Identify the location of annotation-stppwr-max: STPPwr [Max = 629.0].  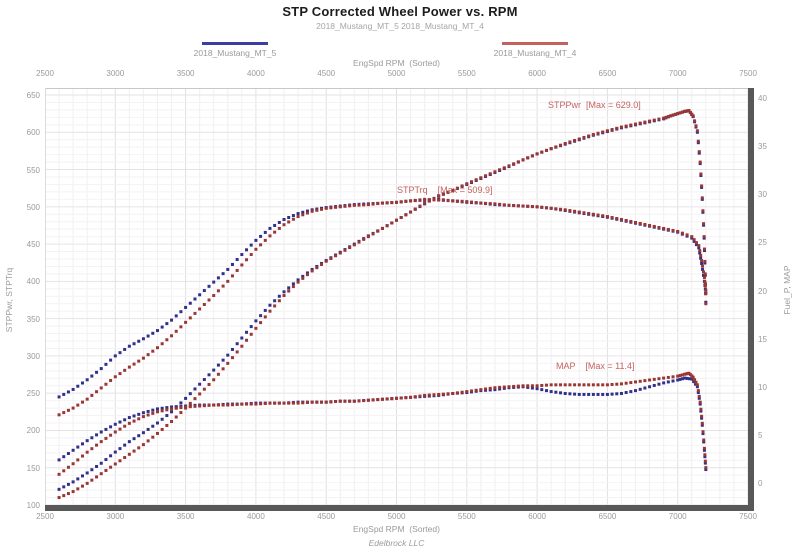
(594, 105).